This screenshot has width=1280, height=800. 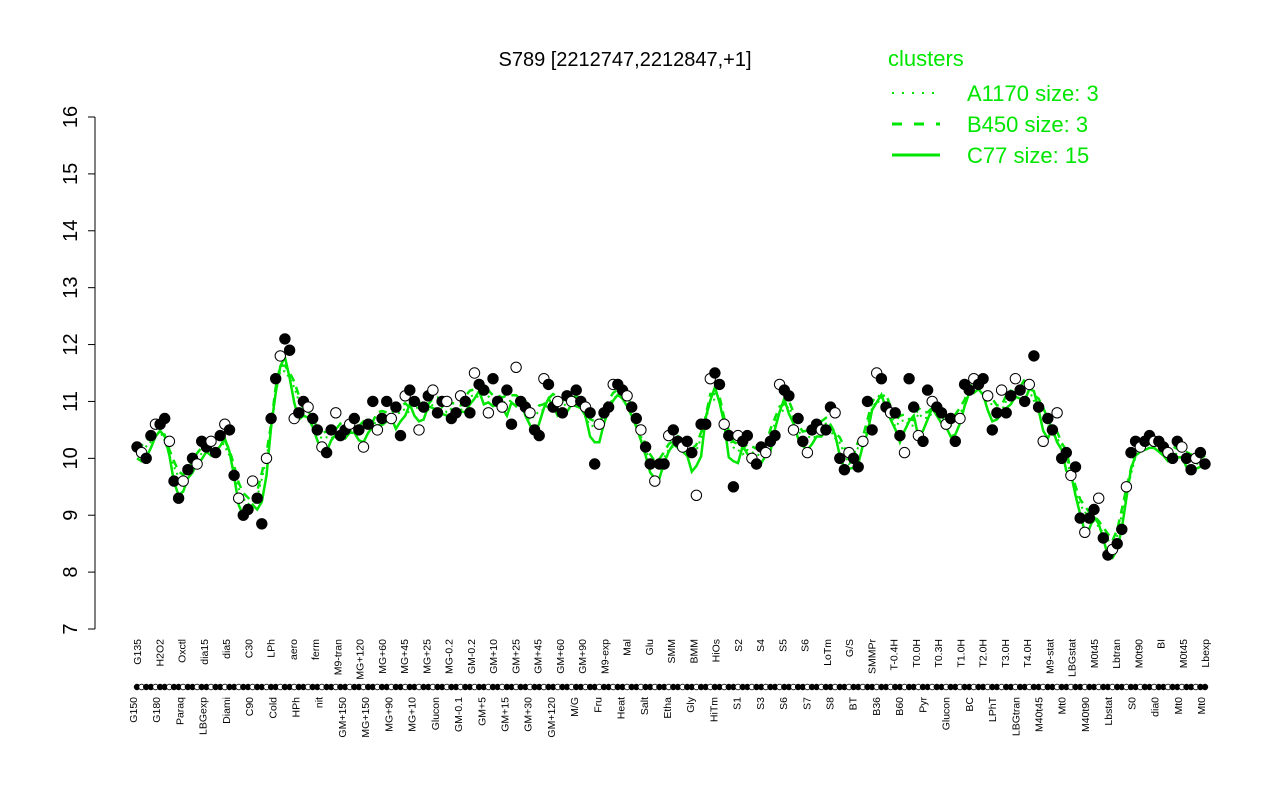 What do you see at coordinates (494, 656) in the screenshot?
I see `x-tick-label: GM+10` at bounding box center [494, 656].